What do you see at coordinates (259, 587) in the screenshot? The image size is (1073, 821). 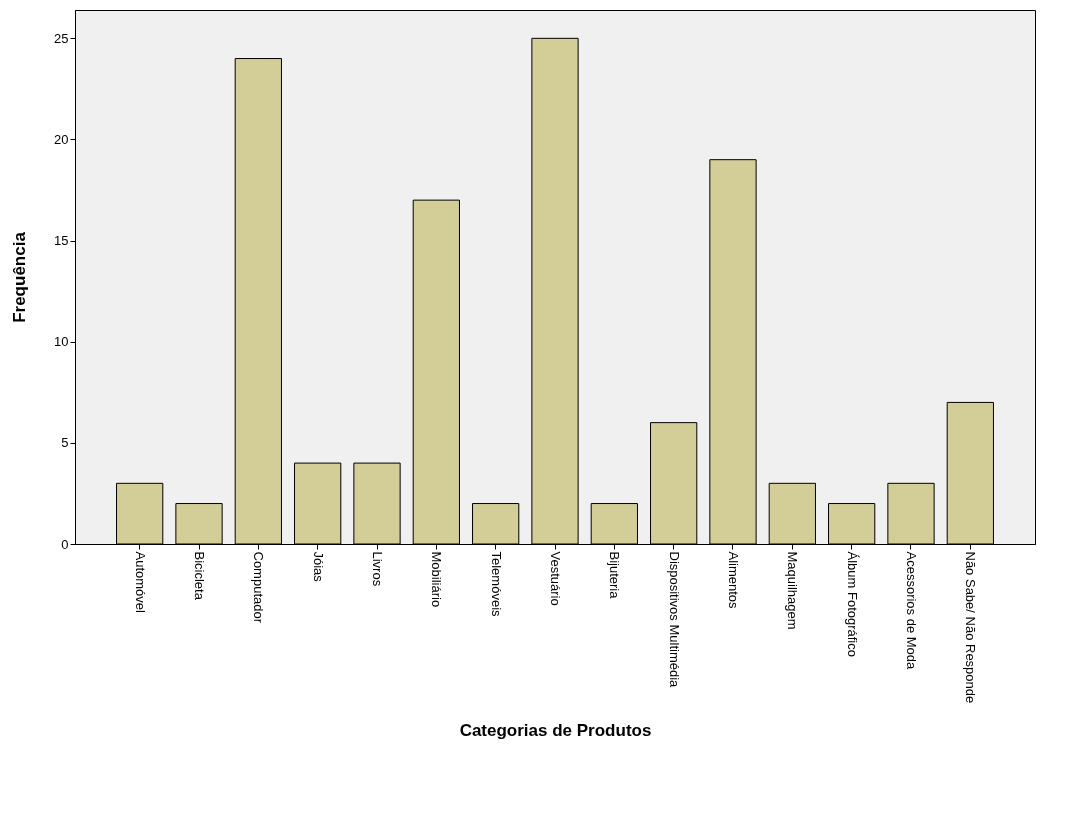 I see `x-tick-label: Computador` at bounding box center [259, 587].